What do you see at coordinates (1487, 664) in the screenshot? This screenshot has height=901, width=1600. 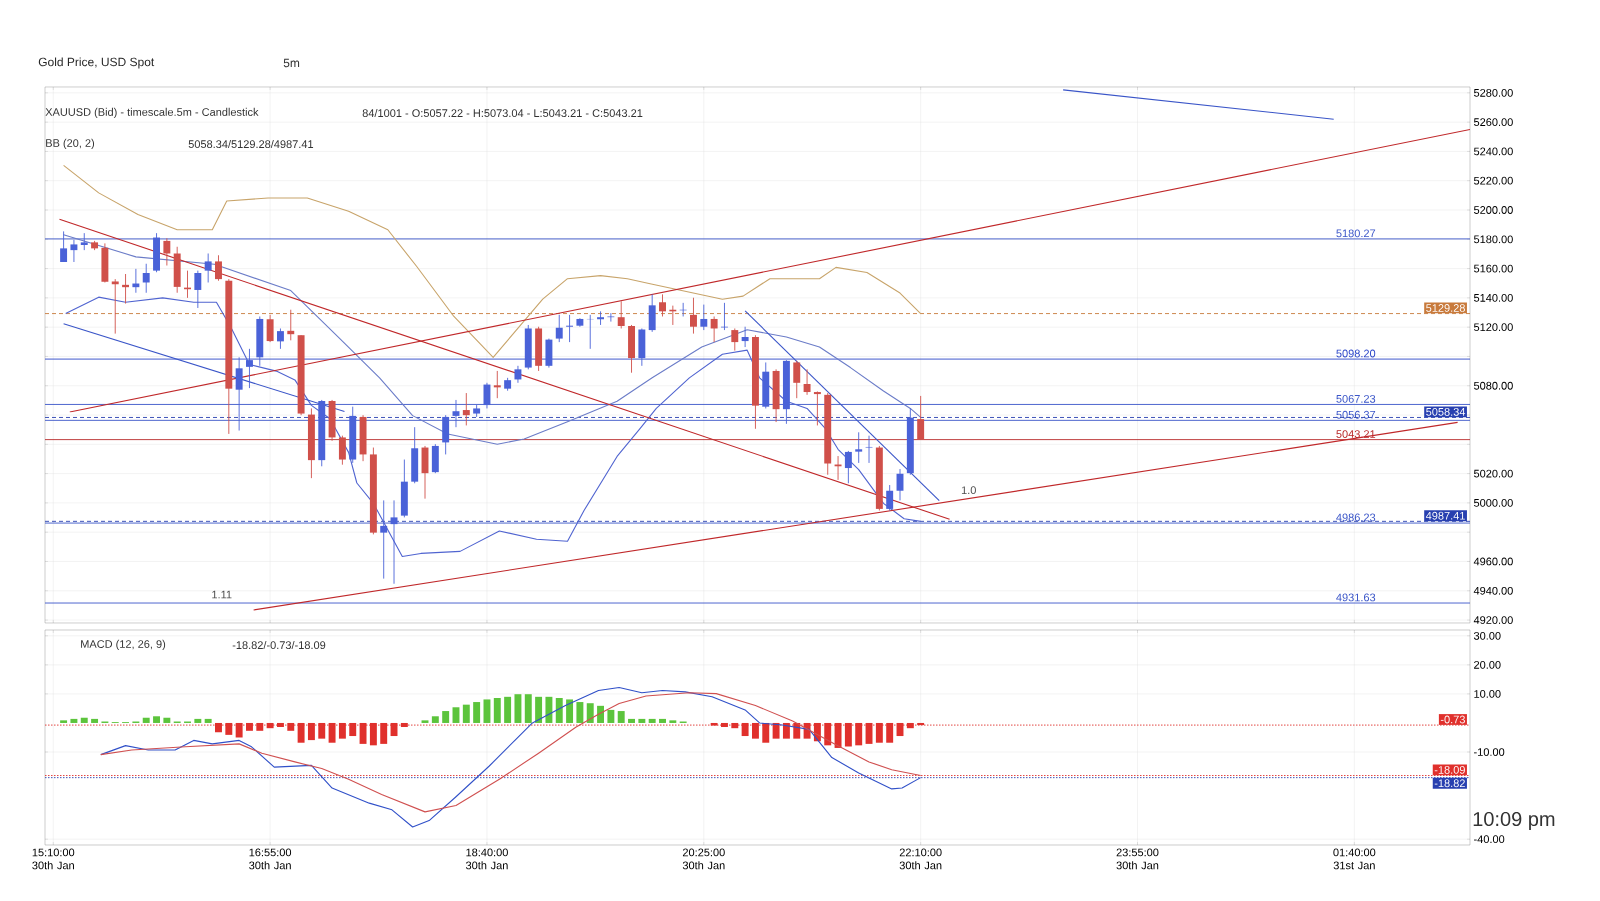 I see `y-tick-label: 20.00` at bounding box center [1487, 664].